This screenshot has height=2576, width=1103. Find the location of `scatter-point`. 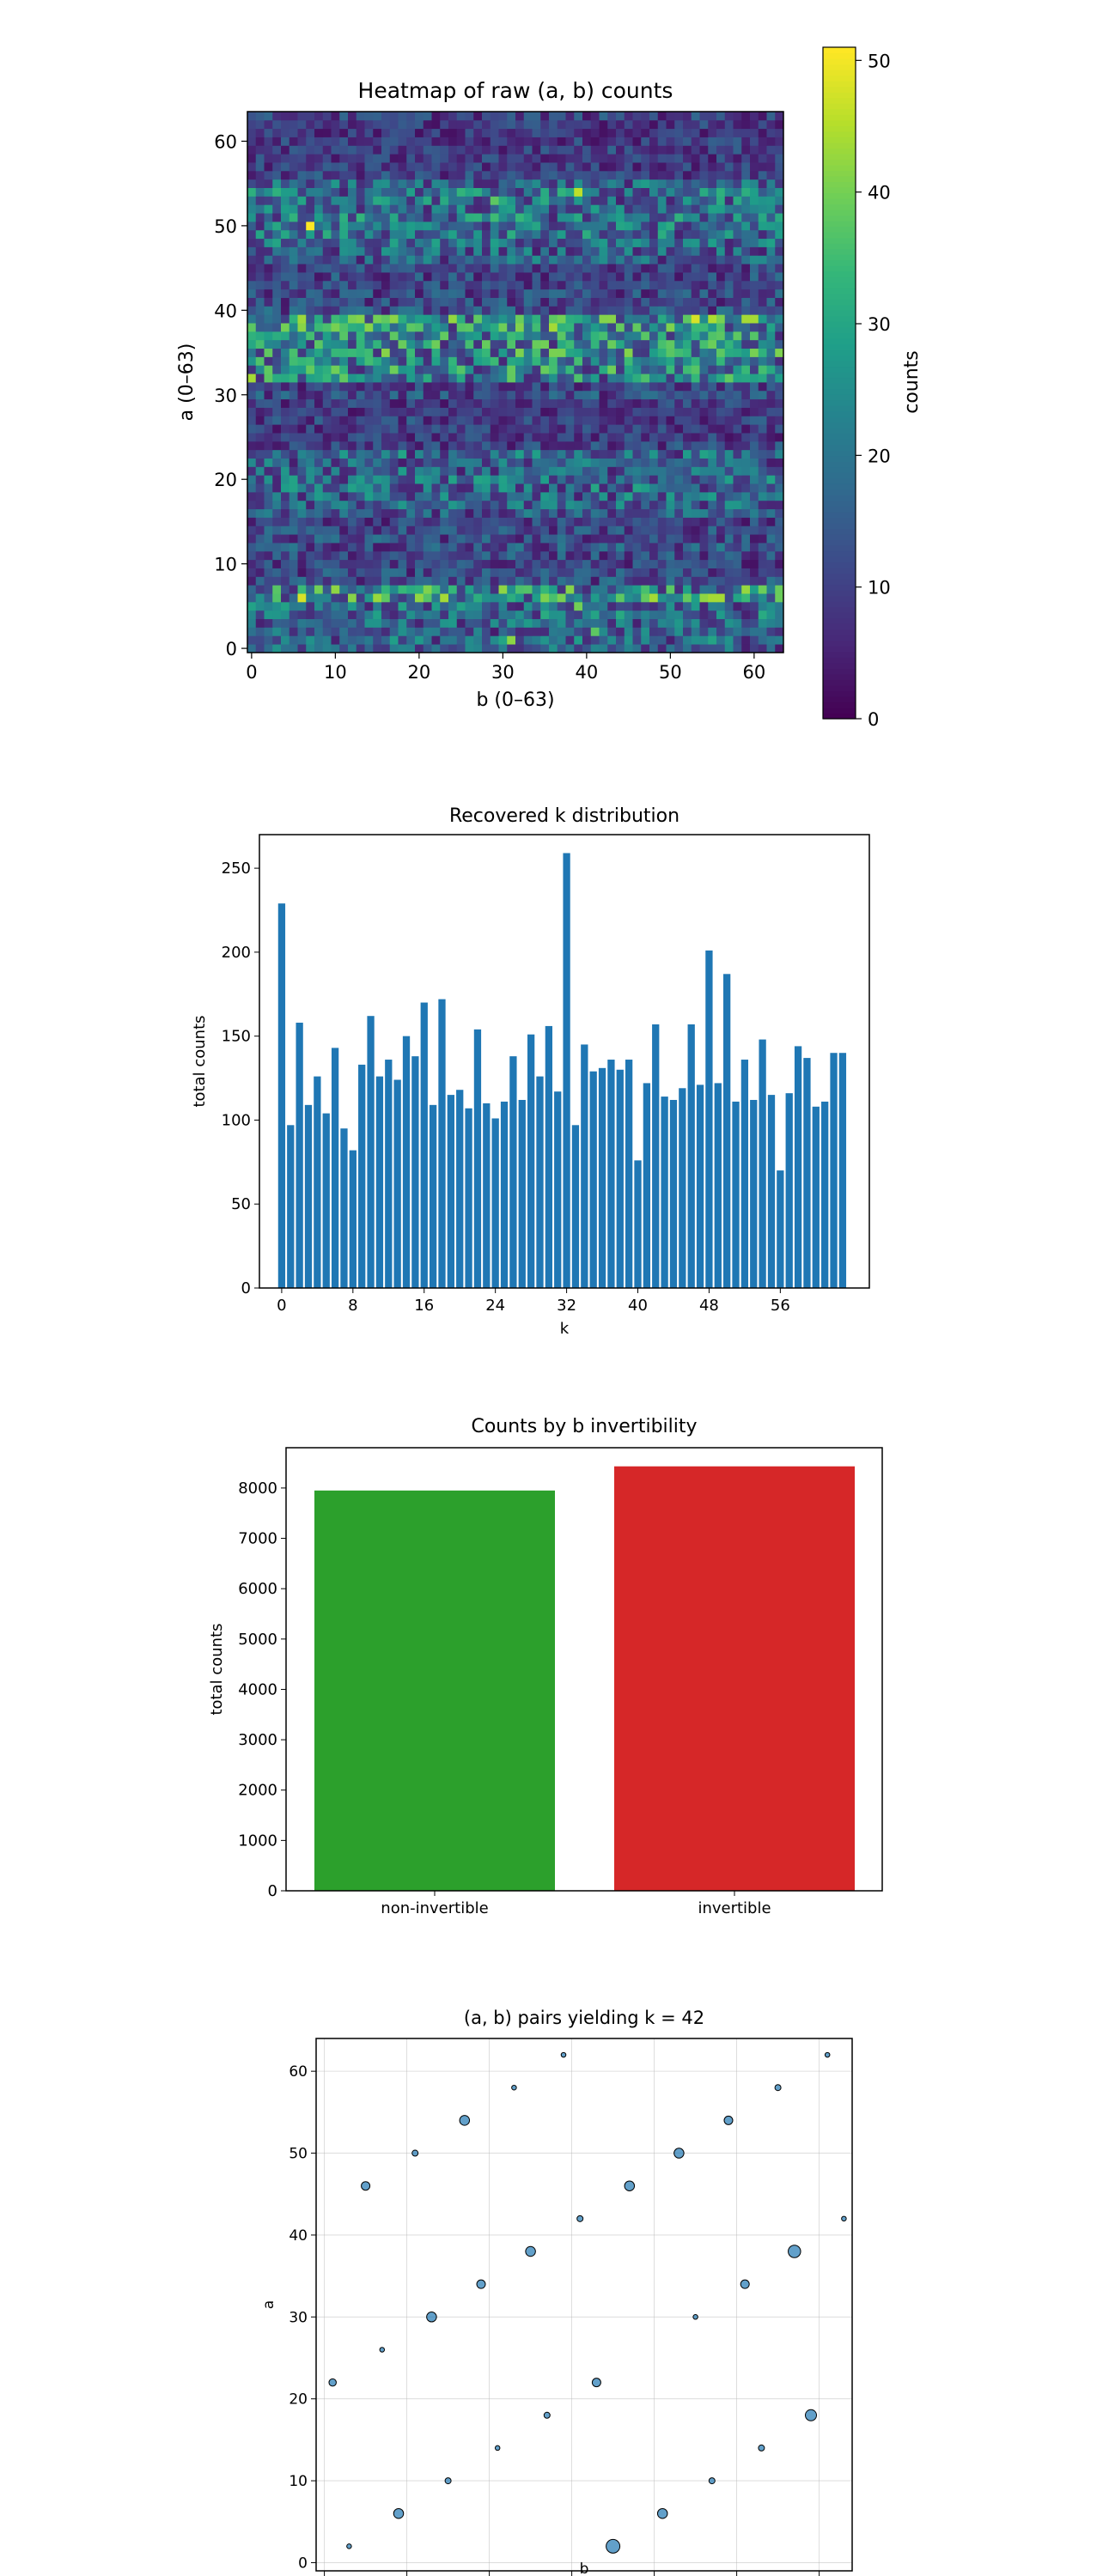

scatter-point is located at coordinates (778, 2088).